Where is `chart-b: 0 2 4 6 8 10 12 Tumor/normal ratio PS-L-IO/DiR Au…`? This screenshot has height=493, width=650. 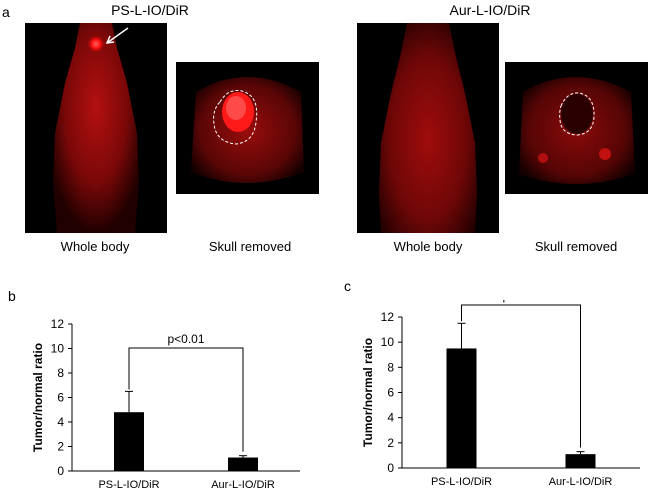
chart-b: 0 2 4 6 8 10 12 Tumor/normal ratio PS-L-IO/DiR Au… is located at coordinates (165, 404).